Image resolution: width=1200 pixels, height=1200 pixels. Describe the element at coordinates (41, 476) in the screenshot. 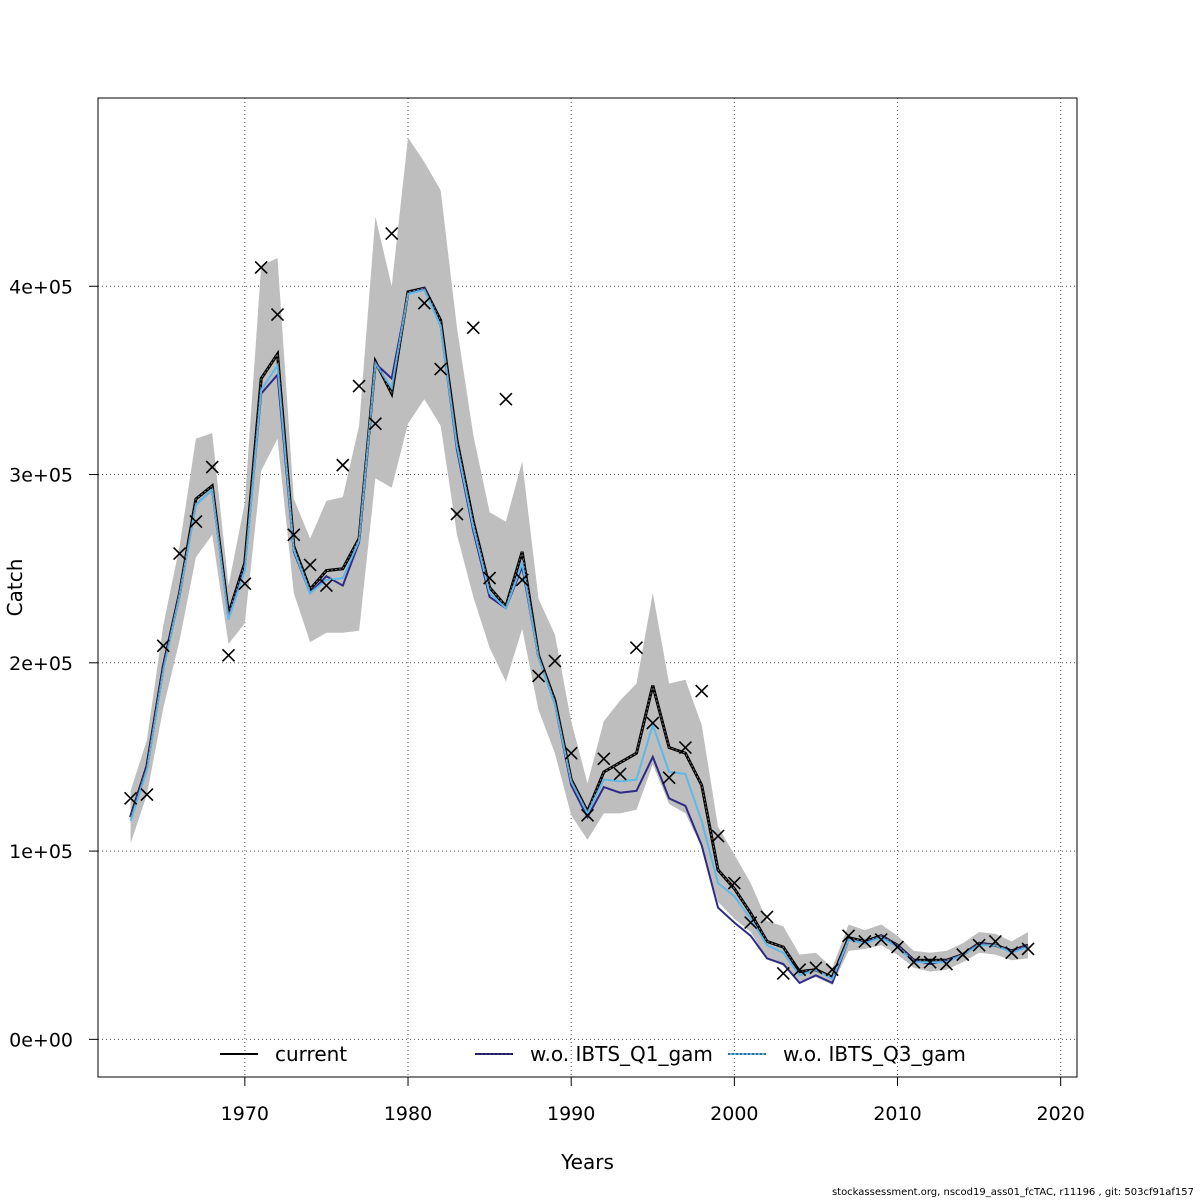

I see `y-tick-label: 3e+05` at that location.